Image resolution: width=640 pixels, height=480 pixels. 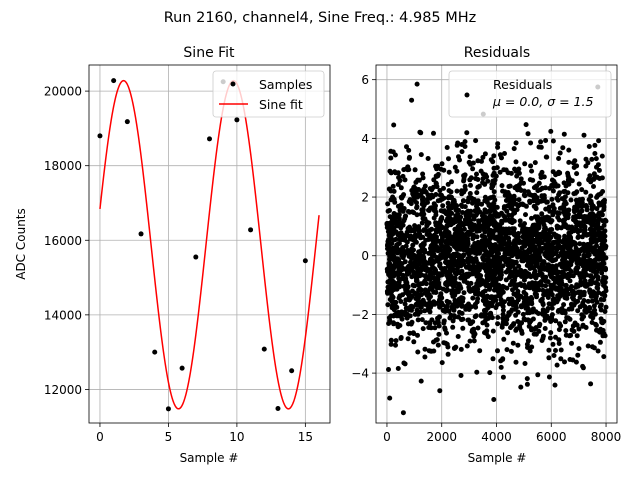 What do you see at coordinates (169, 437) in the screenshot?
I see `sine-fit-xtick-label: 5` at bounding box center [169, 437].